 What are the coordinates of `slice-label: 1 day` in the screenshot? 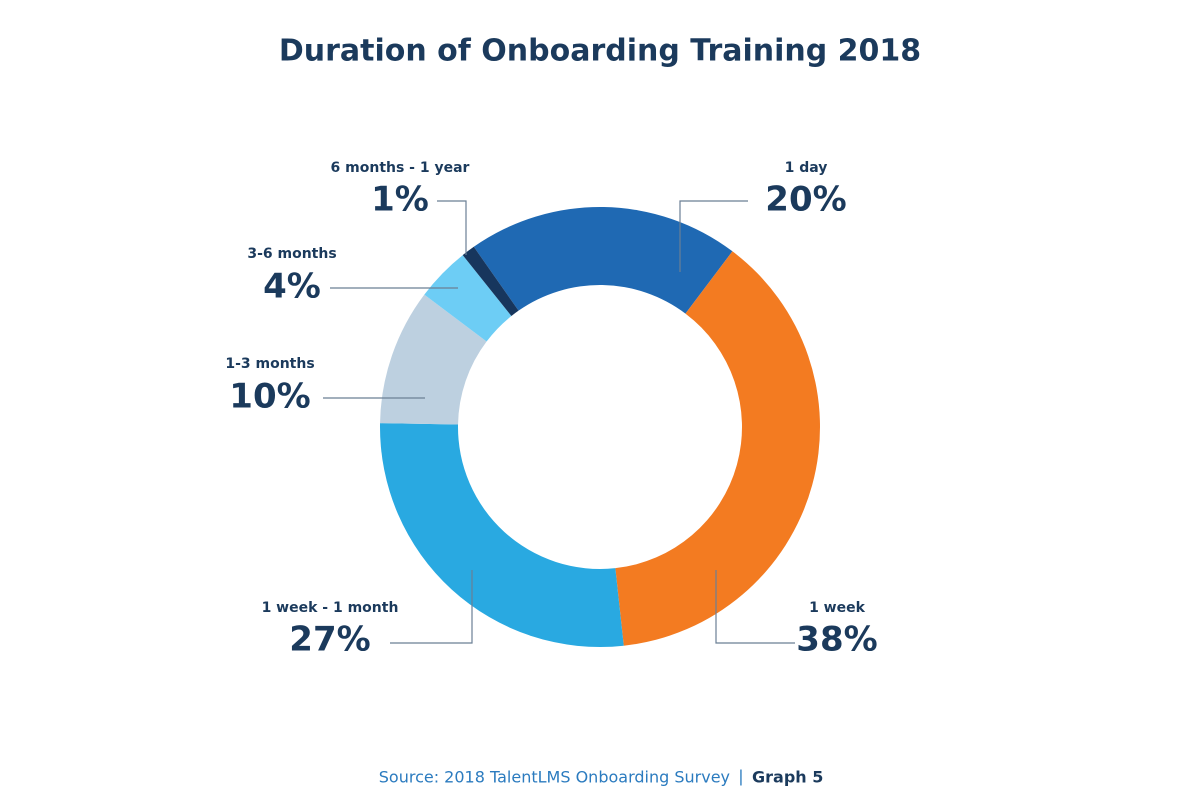 It's located at (806, 168).